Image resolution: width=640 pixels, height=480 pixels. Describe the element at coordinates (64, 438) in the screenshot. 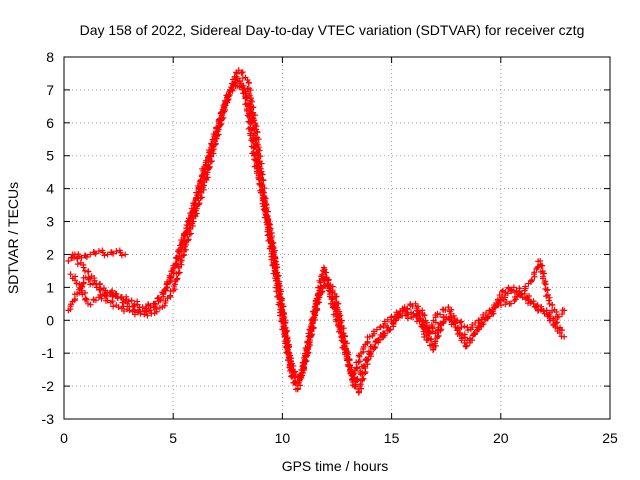

I see `x-tick-label: 0` at that location.